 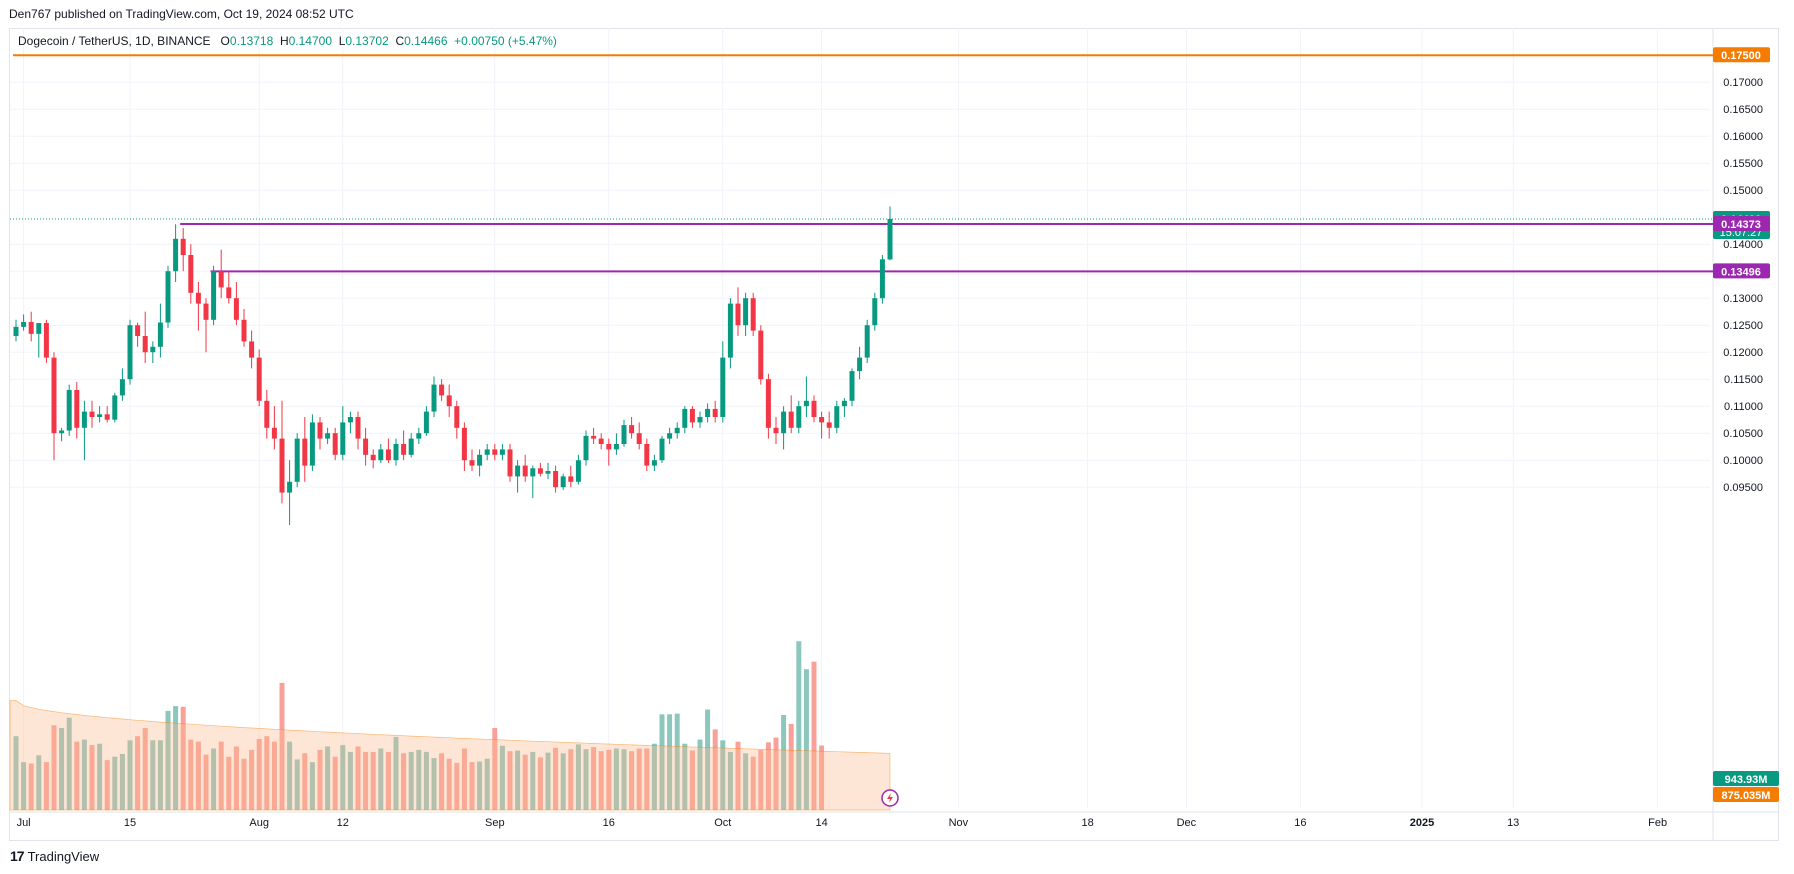 I want to click on price-label-text: 0.13496, so click(x=1741, y=272).